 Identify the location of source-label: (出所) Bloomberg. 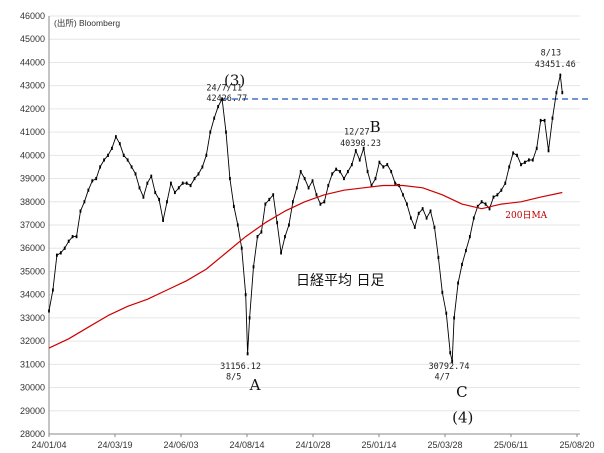
(87, 23).